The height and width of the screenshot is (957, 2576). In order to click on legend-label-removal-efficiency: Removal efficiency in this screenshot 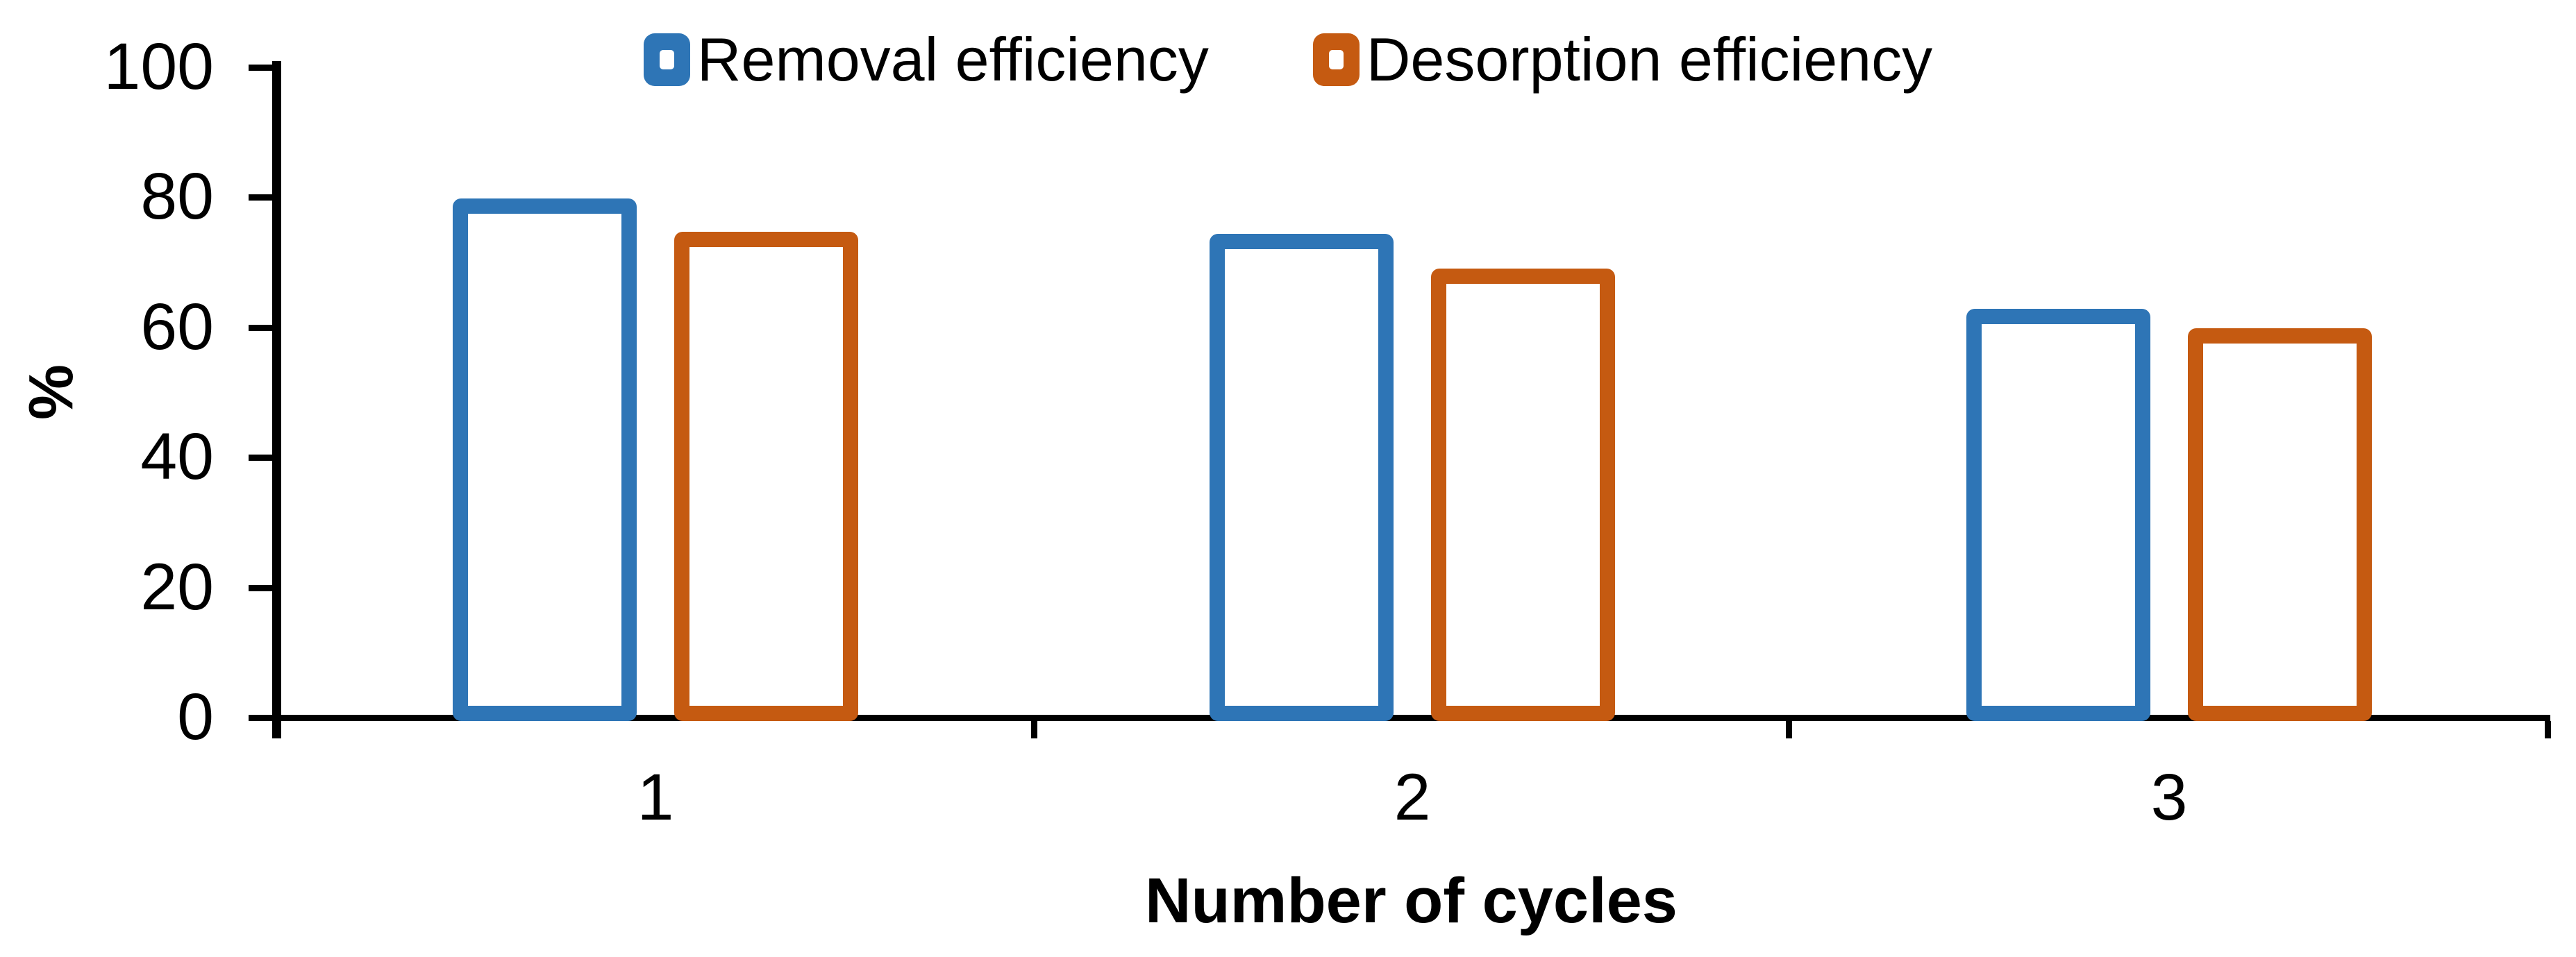, I will do `click(953, 59)`.